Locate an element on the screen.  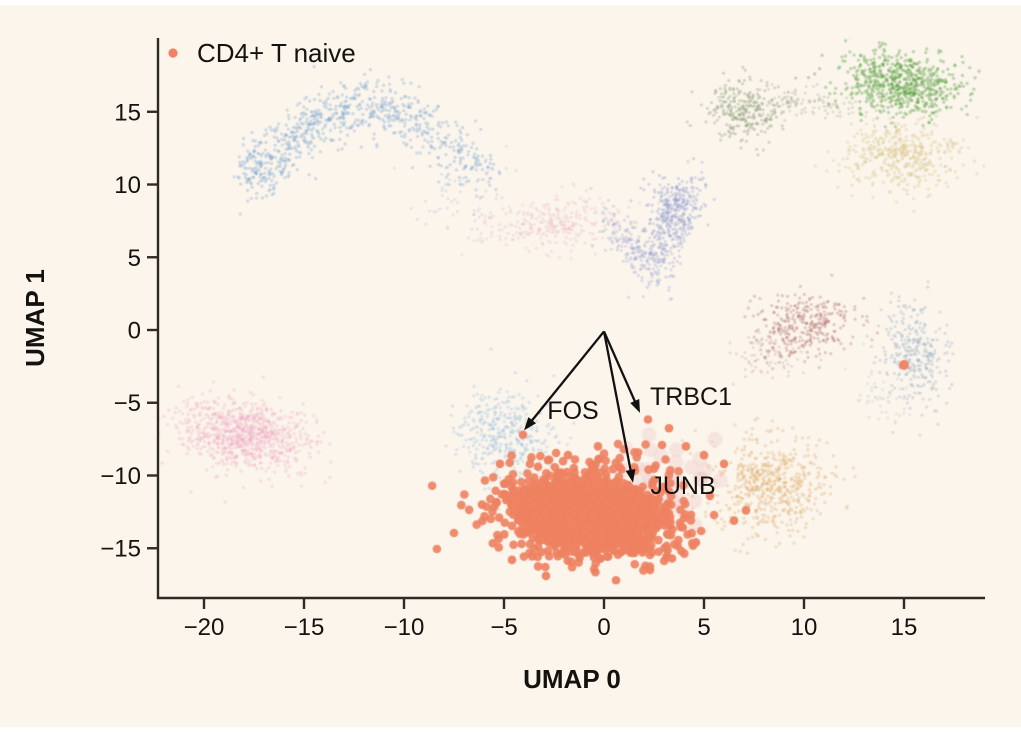
gene-arrow-junb is located at coordinates (617, 403).